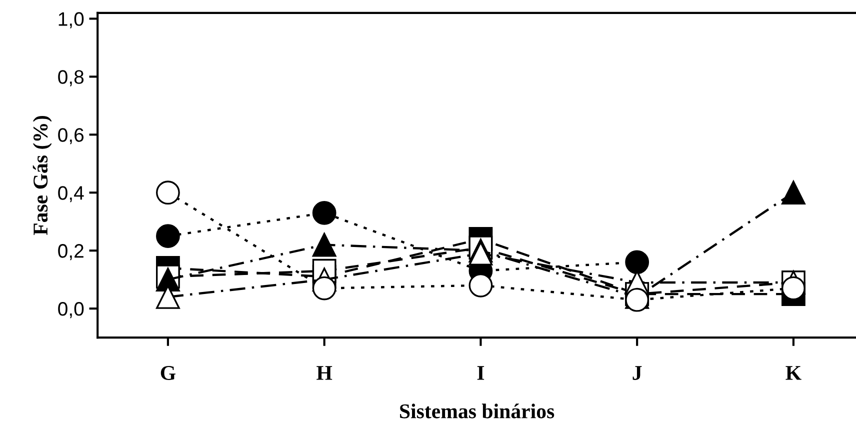 This screenshot has width=856, height=430. What do you see at coordinates (71, 20) in the screenshot?
I see `y-tick-label: 1,0` at bounding box center [71, 20].